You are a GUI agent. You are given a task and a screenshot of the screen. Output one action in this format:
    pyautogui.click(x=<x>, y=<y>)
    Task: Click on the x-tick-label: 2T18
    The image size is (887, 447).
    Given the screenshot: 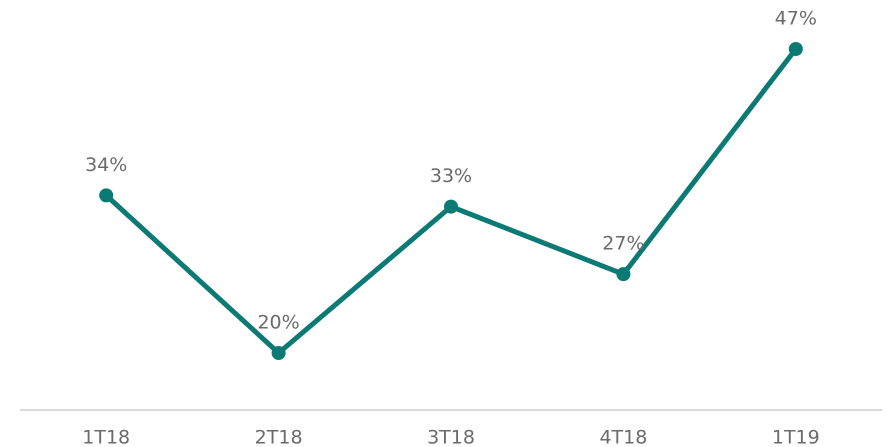 What is the action you would take?
    pyautogui.click(x=279, y=437)
    